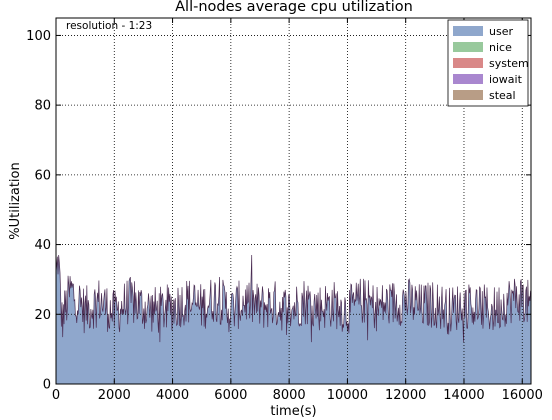 This screenshot has height=420, width=552. Describe the element at coordinates (15, 201) in the screenshot. I see `y-axis-label: %Utilization` at that location.